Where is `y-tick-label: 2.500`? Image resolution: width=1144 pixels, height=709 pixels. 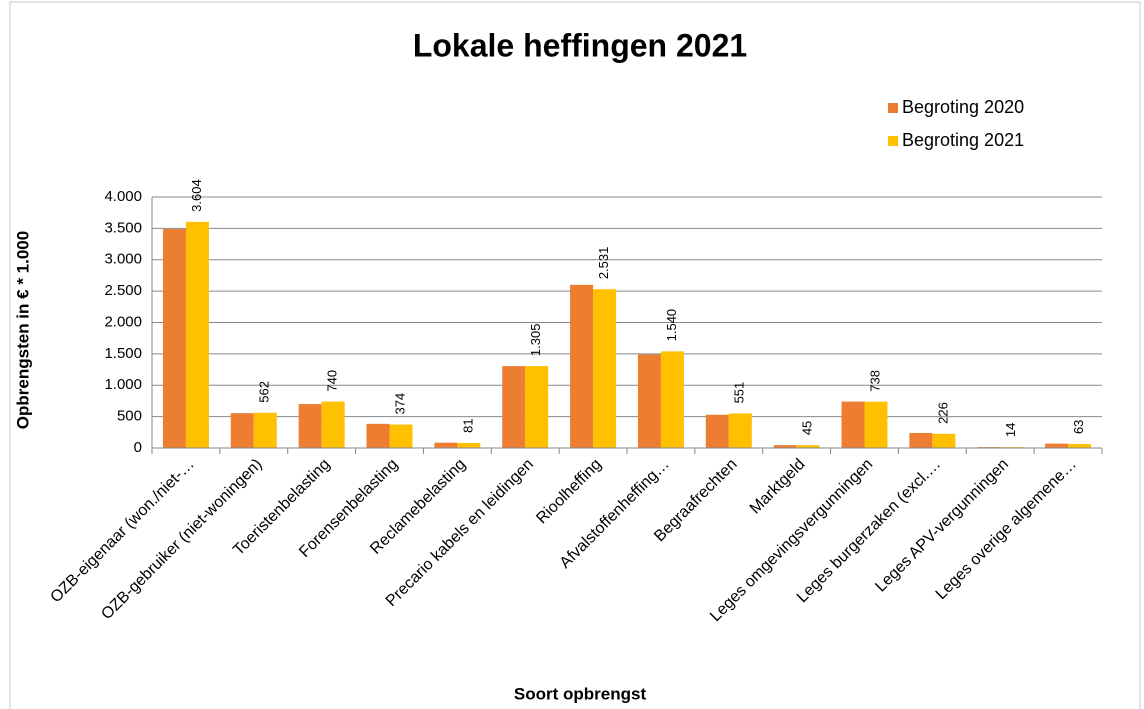
y-tick-label: 2.500 is located at coordinates (123, 290).